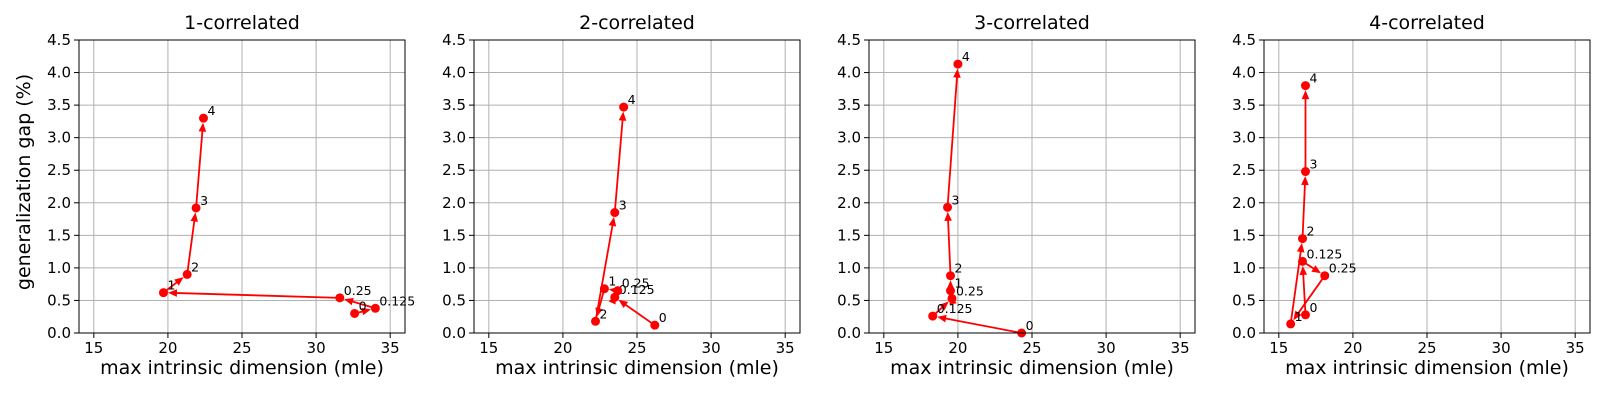 This screenshot has width=1600, height=400. What do you see at coordinates (1325, 253) in the screenshot?
I see `point-label: 0.125` at bounding box center [1325, 253].